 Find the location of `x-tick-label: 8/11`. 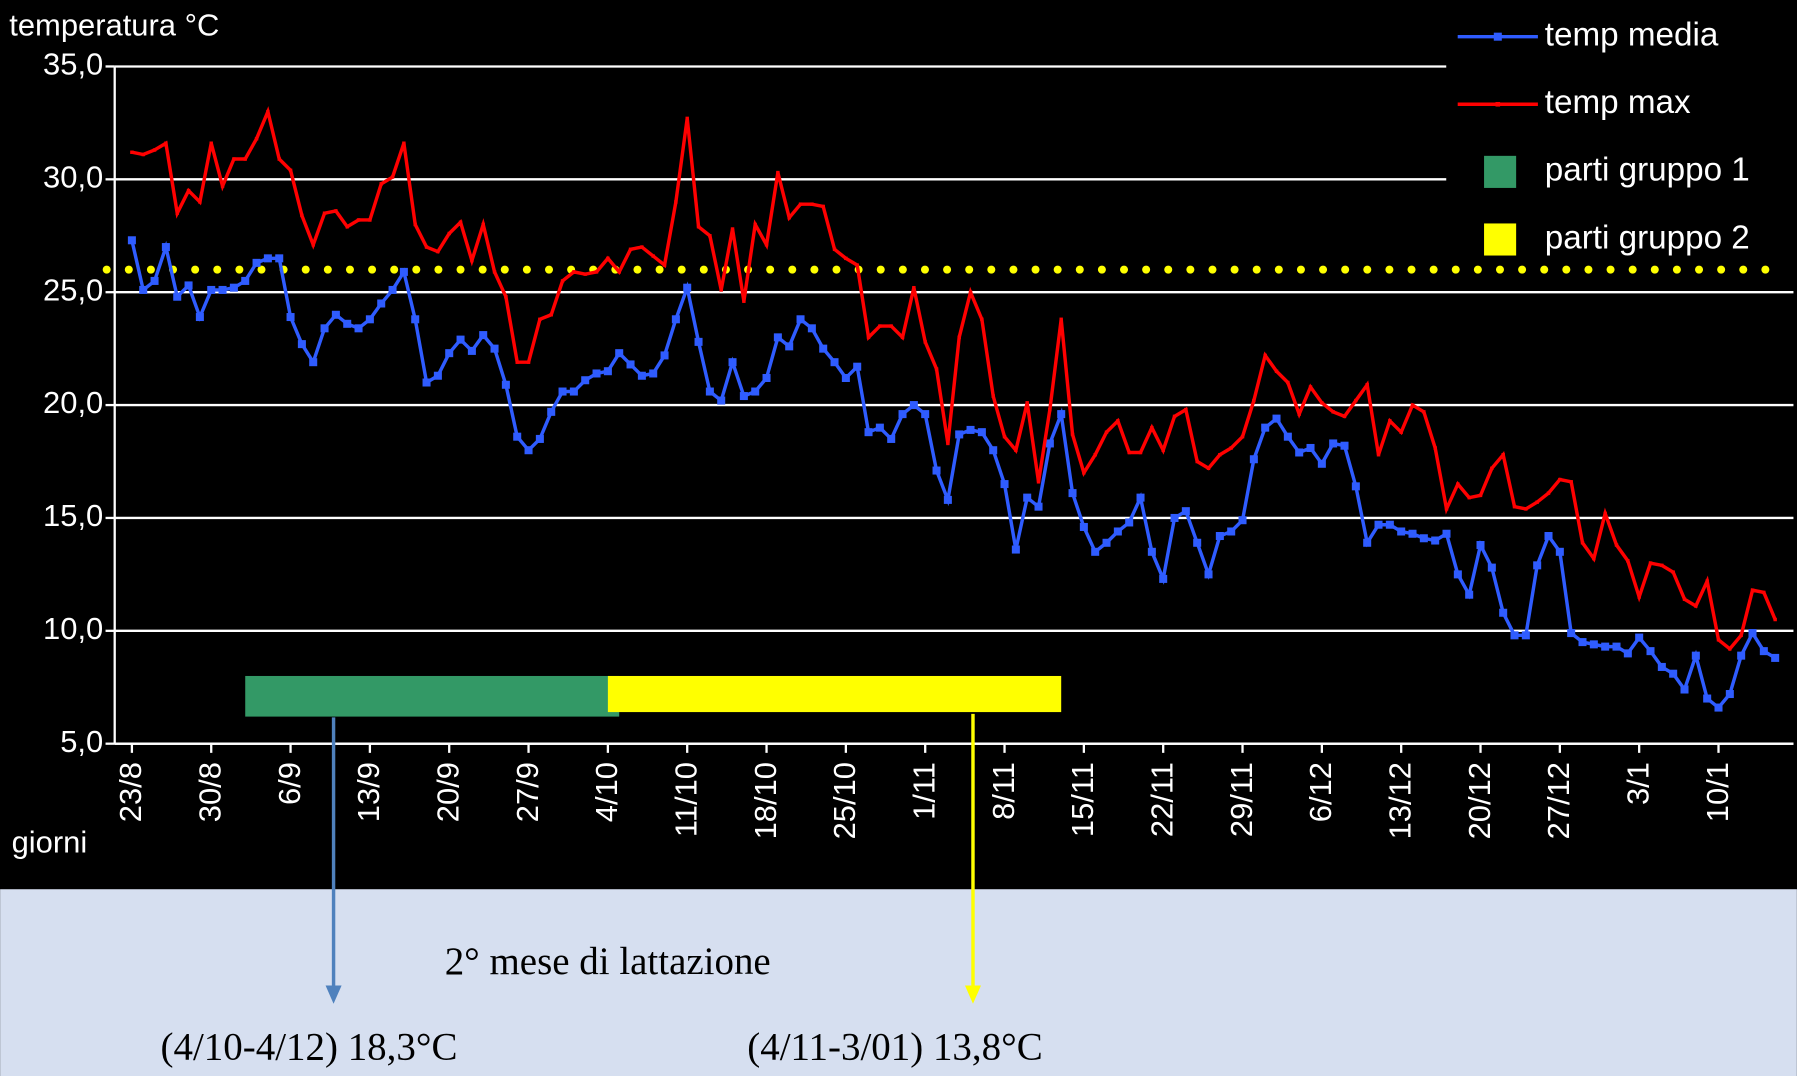

x-tick-label: 8/11 is located at coordinates (1003, 791).